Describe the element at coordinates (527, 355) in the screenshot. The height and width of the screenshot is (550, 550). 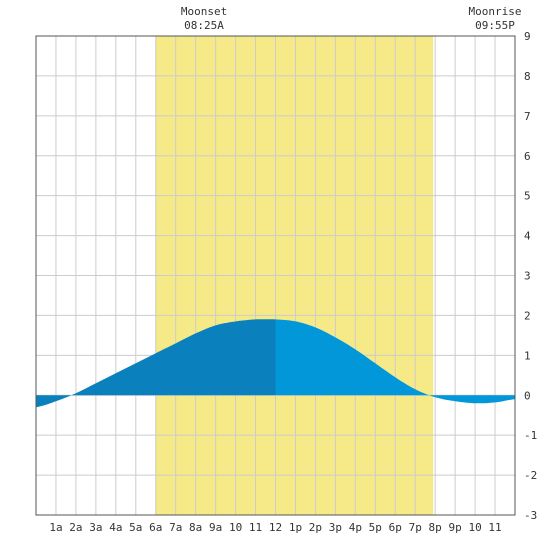
I see `y-tick-label: 1` at that location.